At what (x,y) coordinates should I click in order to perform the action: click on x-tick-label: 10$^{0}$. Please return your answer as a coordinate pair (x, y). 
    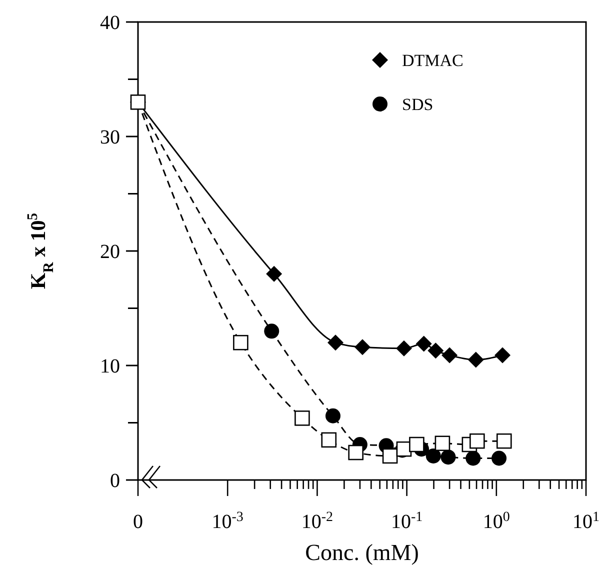
    Looking at the image, I should click on (496, 521).